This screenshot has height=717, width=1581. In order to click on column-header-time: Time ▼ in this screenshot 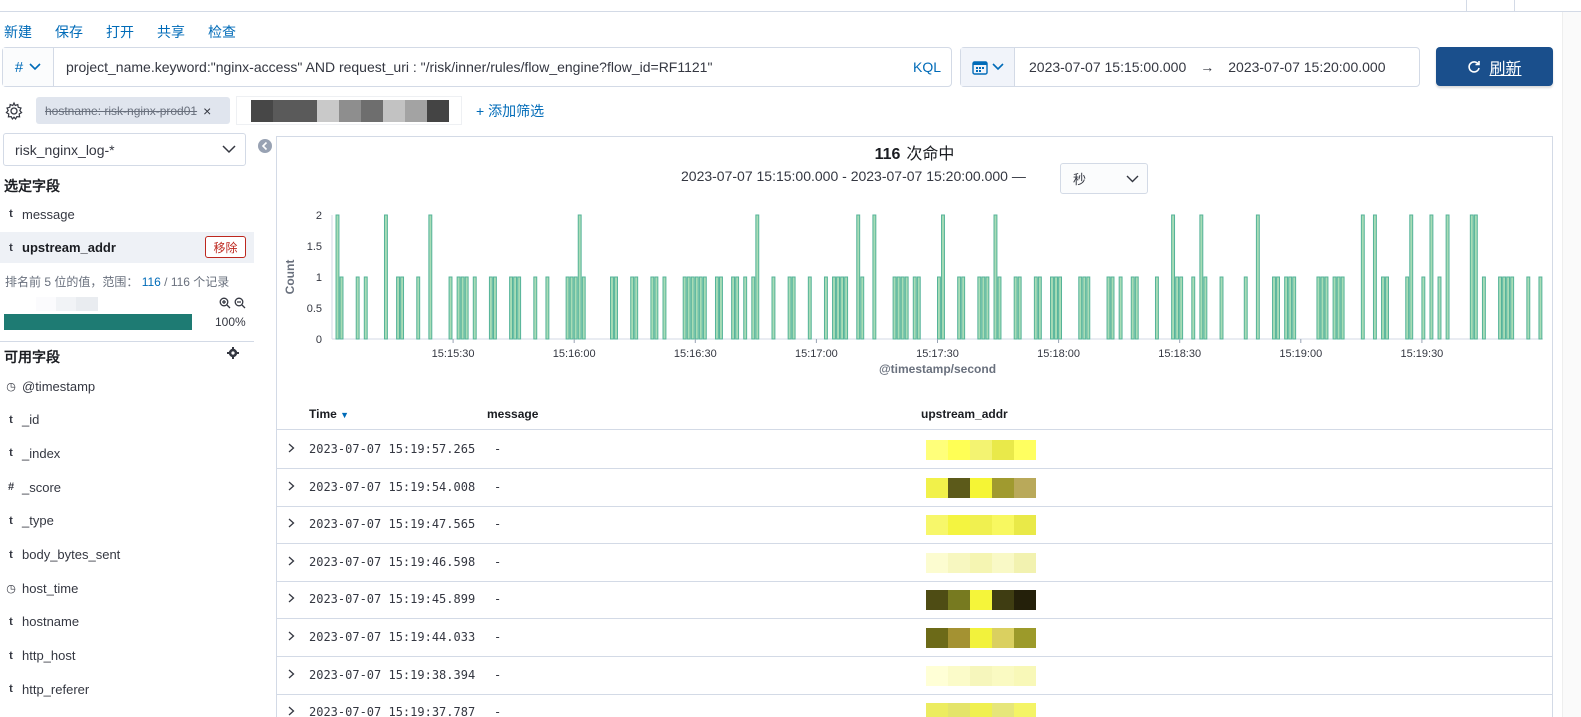, I will do `click(329, 414)`.